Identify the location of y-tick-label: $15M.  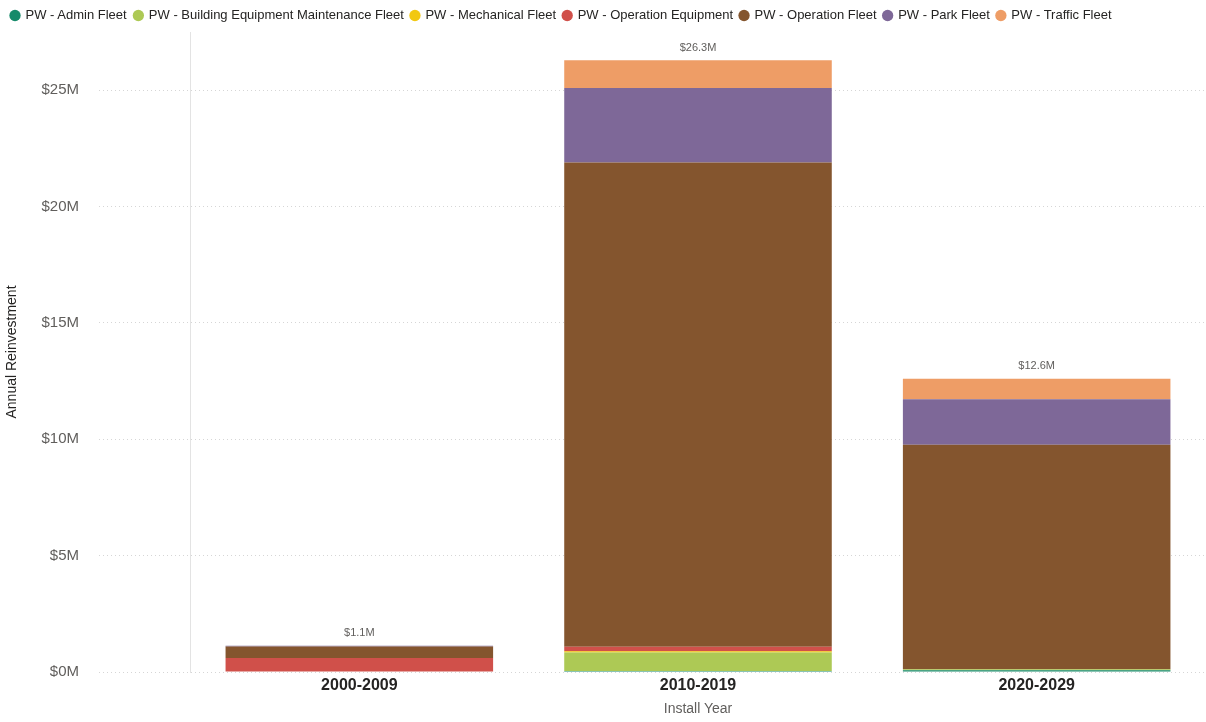
(60, 322).